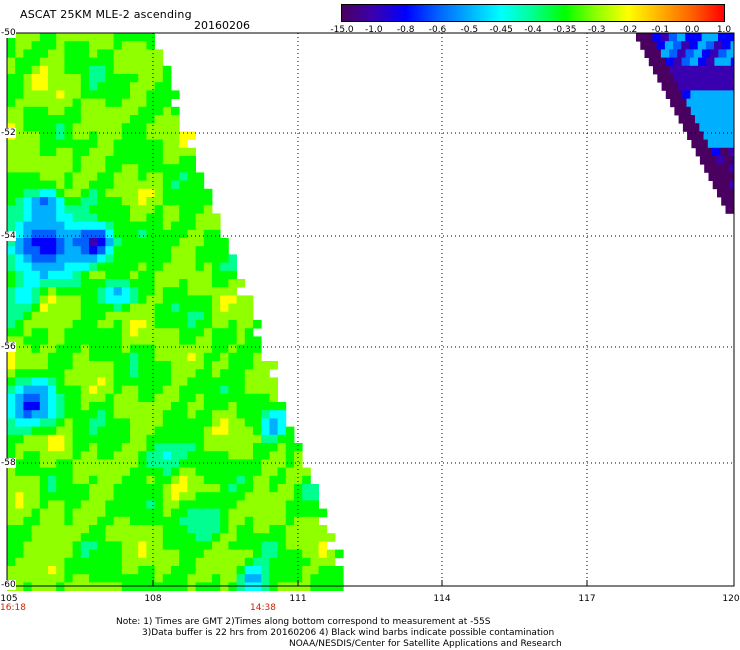 This screenshot has height=650, width=740. Describe the element at coordinates (8, 585) in the screenshot. I see `lat-label-60: -60` at that location.